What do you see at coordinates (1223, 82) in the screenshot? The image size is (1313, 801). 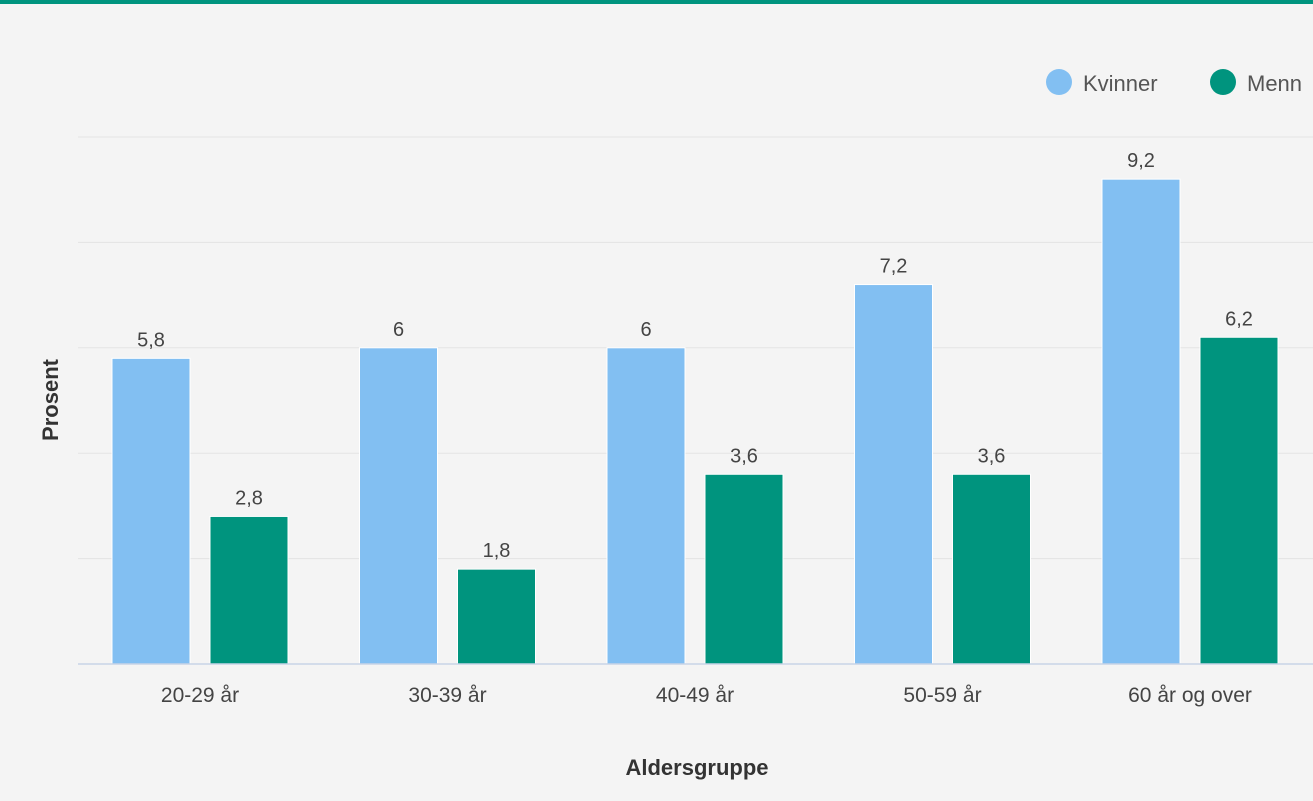 I see `legend-swatch-menn` at bounding box center [1223, 82].